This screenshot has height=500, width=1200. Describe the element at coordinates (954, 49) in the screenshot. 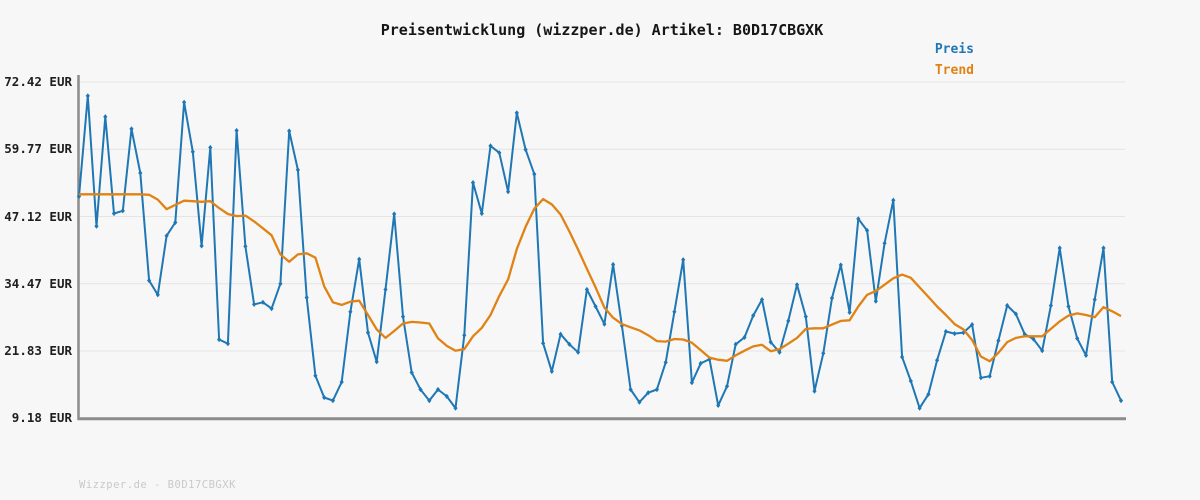

I see `legend-item-preis: Preis` at that location.